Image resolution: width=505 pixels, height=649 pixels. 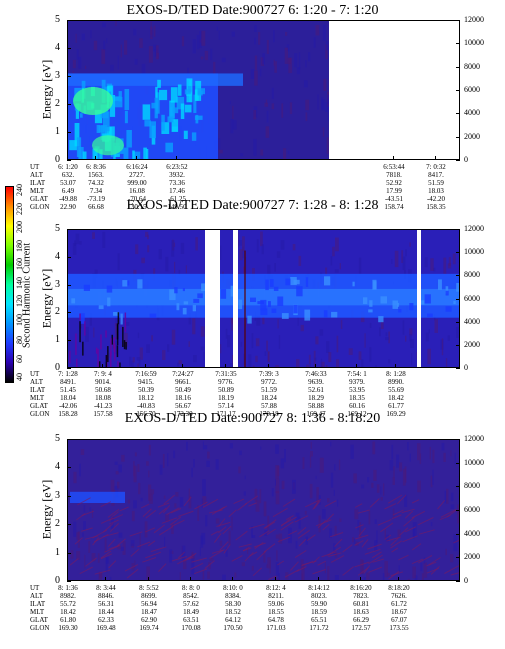 What do you see at coordinates (226, 390) in the screenshot?
I see `orbit-value: 50.89` at bounding box center [226, 390].